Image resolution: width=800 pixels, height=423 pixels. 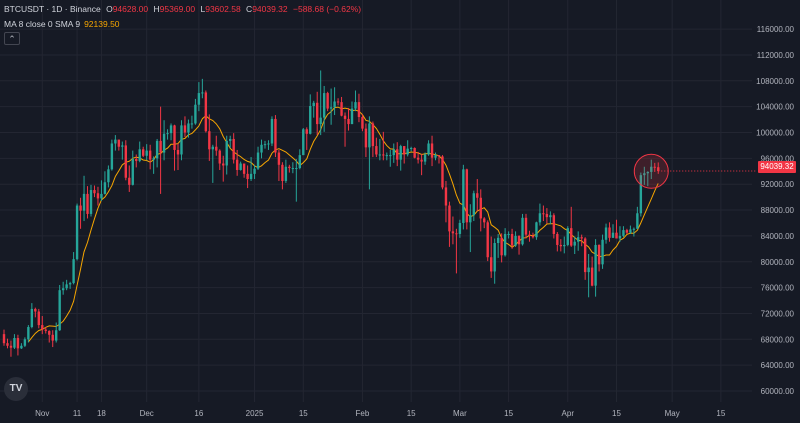 I want to click on x-tick-label: Feb, so click(x=363, y=413).